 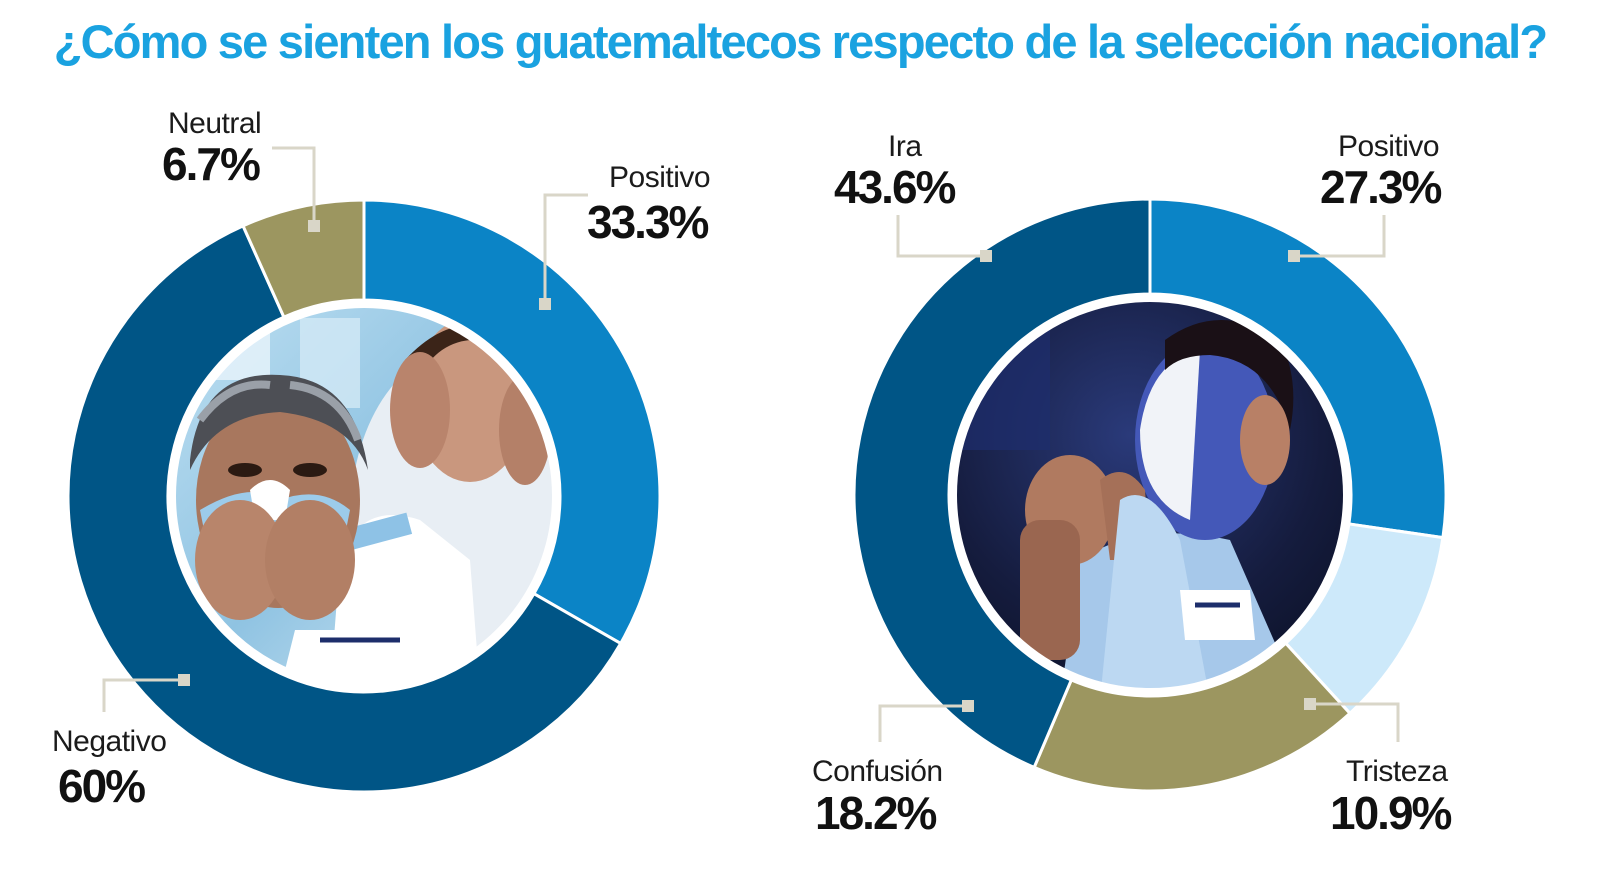 I want to click on photo-fan-with-painted-face, so click(x=1150, y=495).